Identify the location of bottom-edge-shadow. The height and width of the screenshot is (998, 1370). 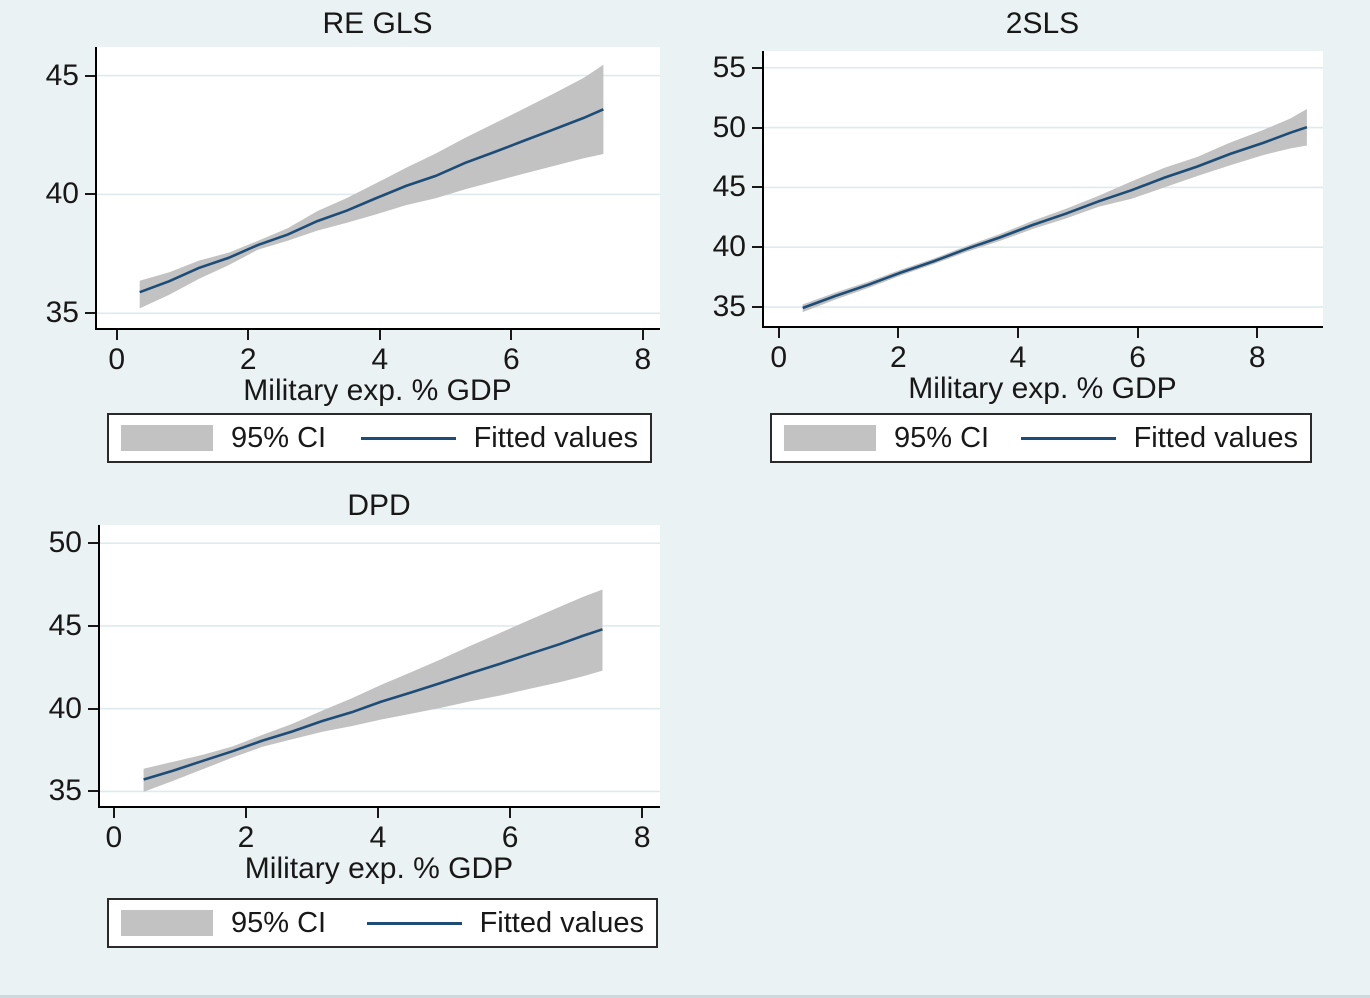
(685, 996).